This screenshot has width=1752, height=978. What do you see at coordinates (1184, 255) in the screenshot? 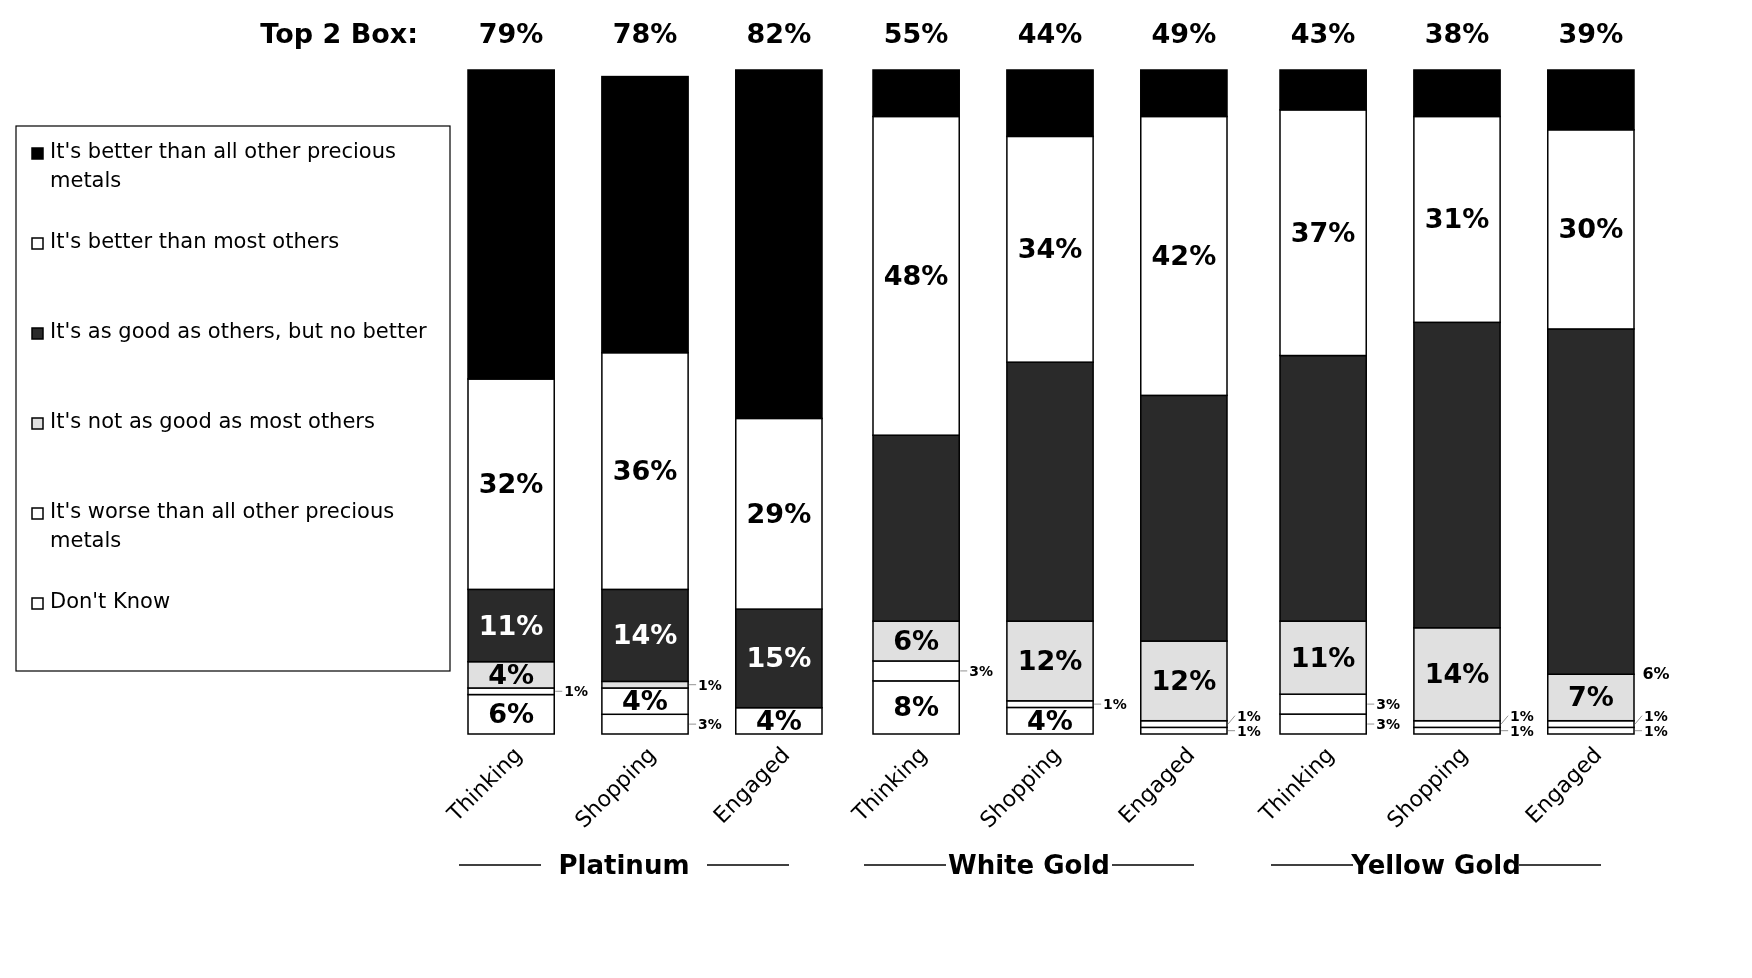
I see `data-label: 42%` at bounding box center [1184, 255].